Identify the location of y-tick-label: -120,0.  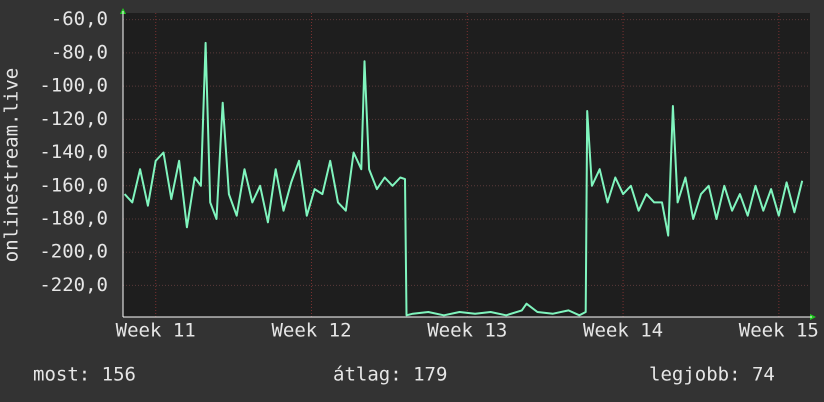
(73, 119).